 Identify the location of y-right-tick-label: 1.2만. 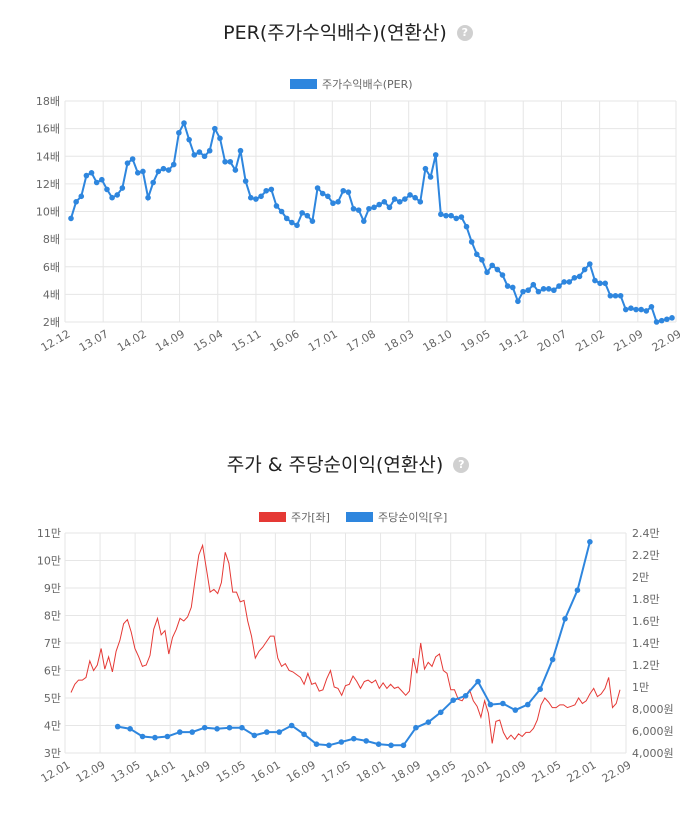
(646, 665).